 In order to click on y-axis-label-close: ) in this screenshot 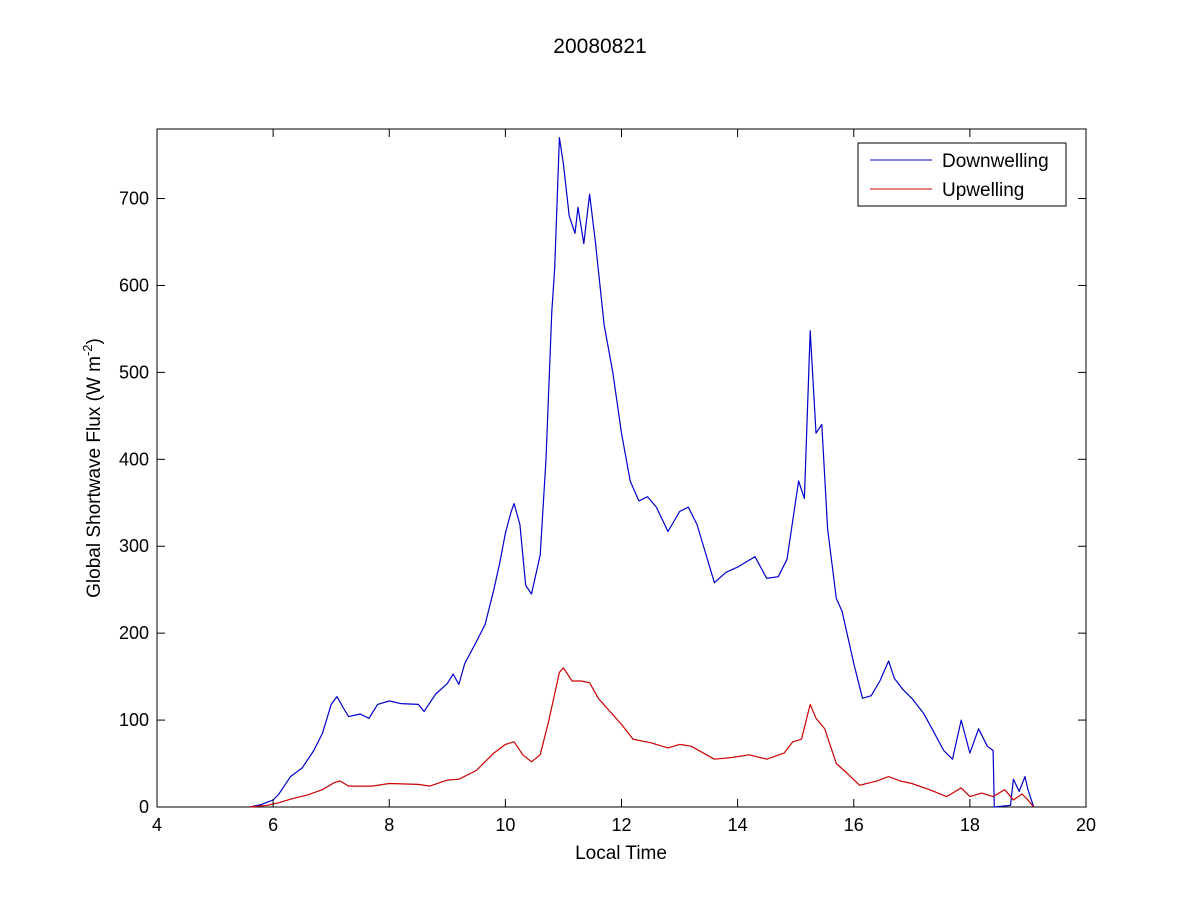, I will do `click(94, 341)`.